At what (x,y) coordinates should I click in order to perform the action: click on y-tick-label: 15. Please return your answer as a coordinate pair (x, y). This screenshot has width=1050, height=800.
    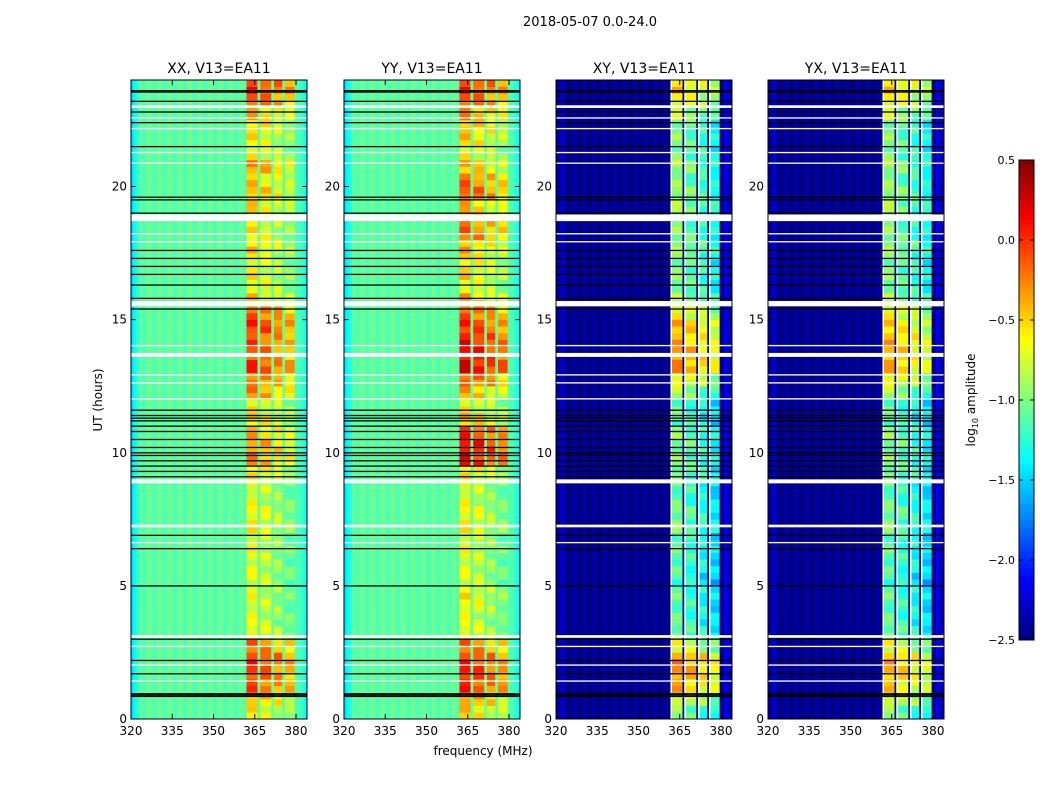
    Looking at the image, I should click on (119, 320).